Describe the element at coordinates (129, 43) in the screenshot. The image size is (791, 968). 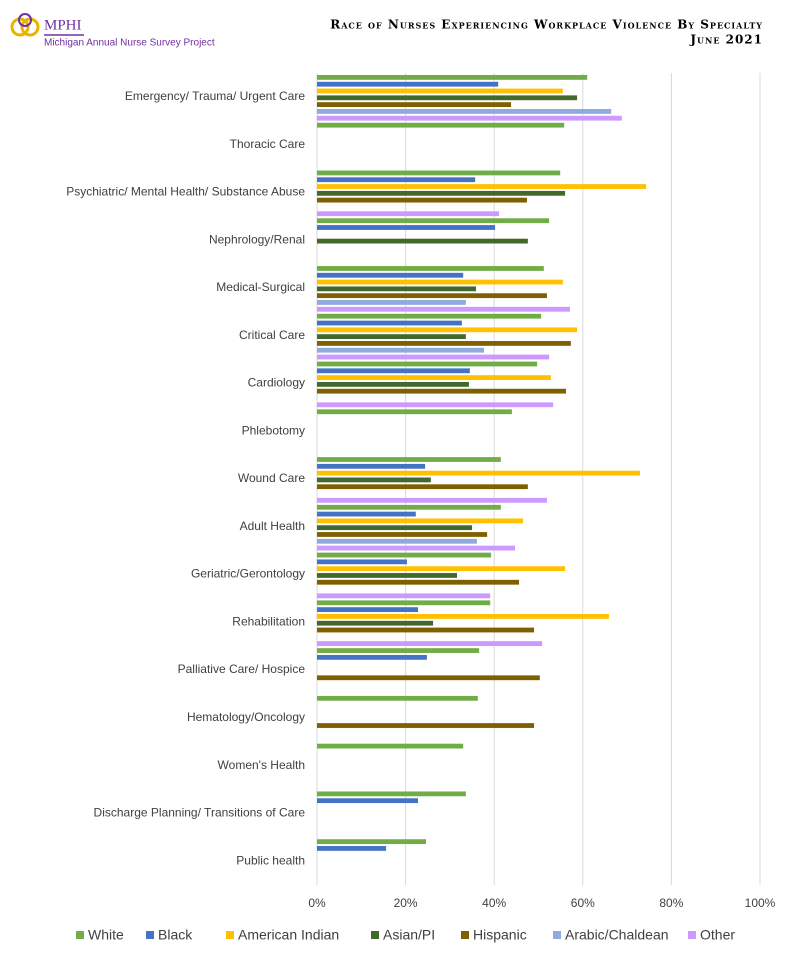
I see `logo-caption: Michigan Annual Nurse Survey Project` at that location.